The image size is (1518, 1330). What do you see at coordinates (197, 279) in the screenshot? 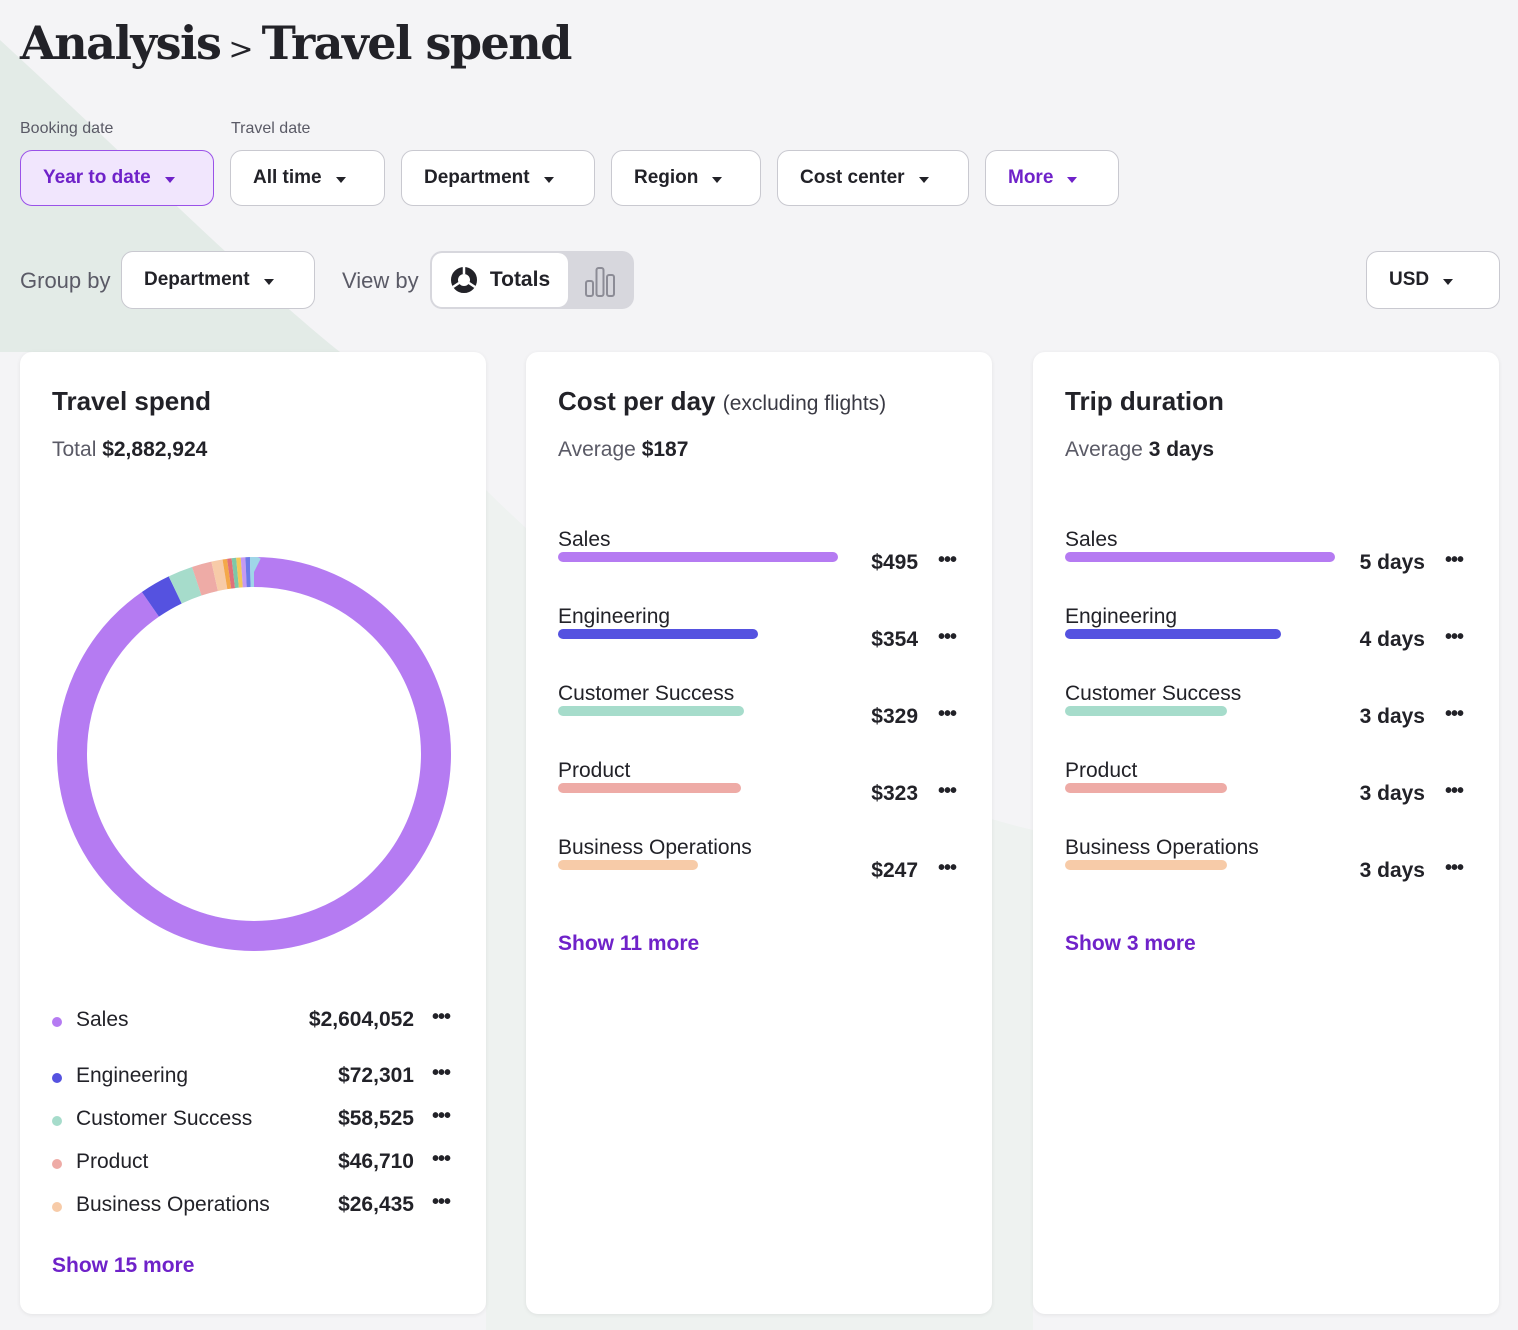
I see `group-by-value: Department` at bounding box center [197, 279].